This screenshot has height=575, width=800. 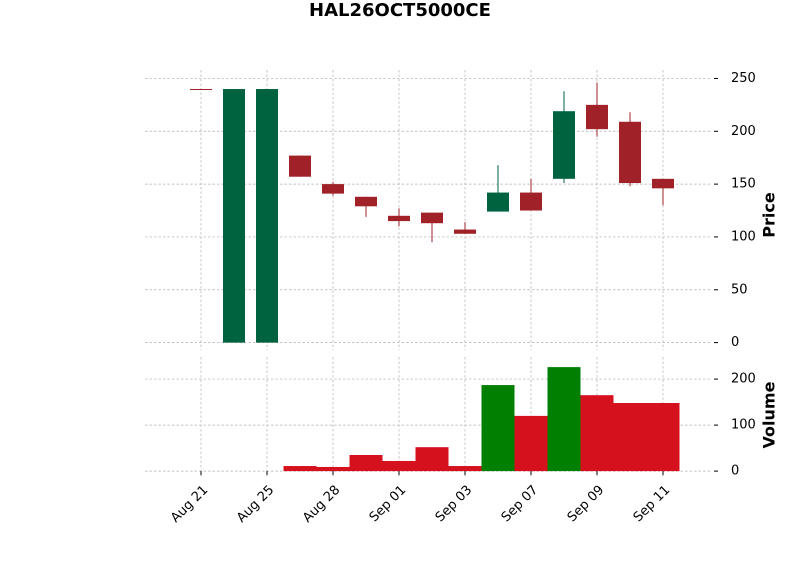 I want to click on x-tick-label: Sep 03, so click(x=454, y=504).